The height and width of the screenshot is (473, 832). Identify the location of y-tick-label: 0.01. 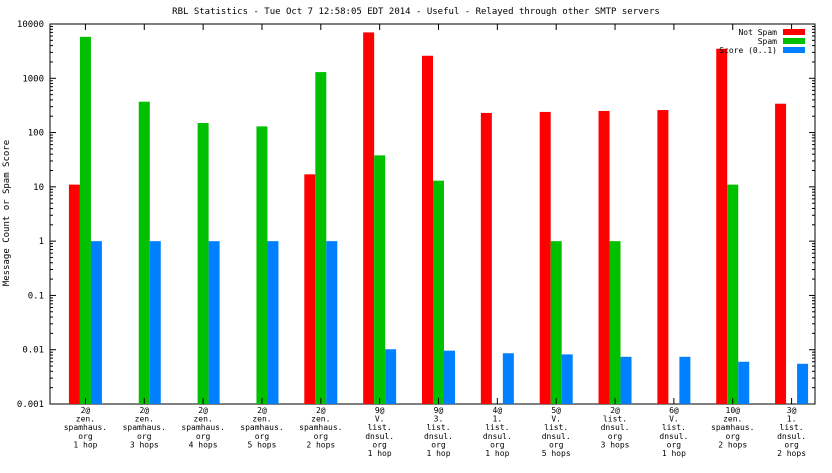
(33, 351).